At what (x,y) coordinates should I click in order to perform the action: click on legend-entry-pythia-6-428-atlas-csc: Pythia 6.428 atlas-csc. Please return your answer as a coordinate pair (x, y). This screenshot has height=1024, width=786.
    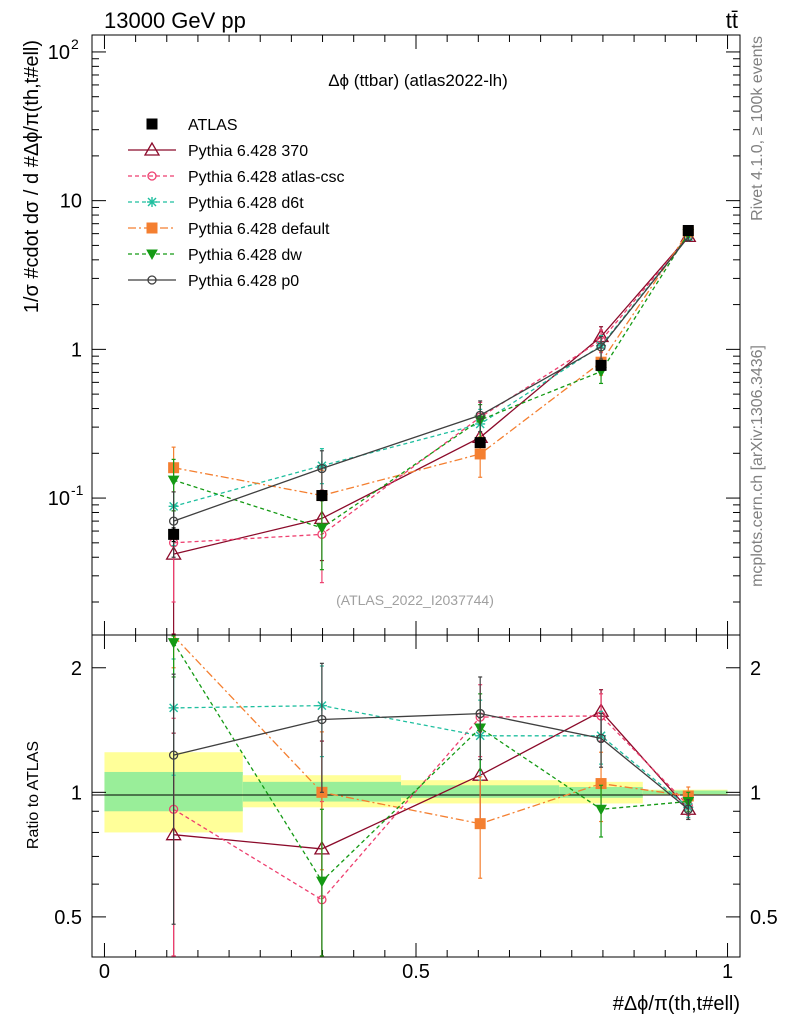
    Looking at the image, I should click on (236, 177).